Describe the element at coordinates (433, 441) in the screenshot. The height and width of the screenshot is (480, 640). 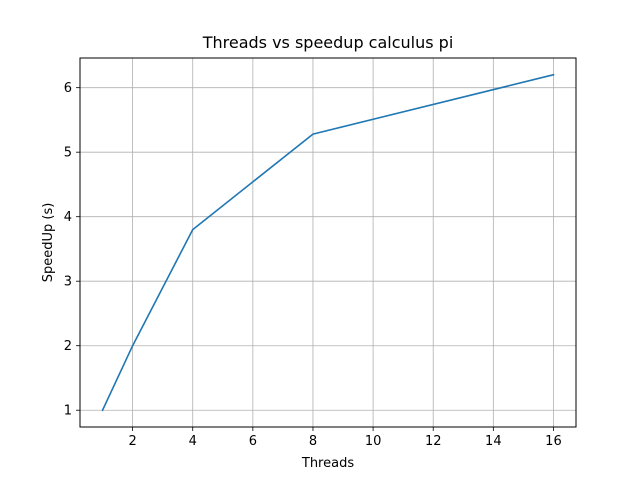
I see `x-tick-label: 12` at that location.